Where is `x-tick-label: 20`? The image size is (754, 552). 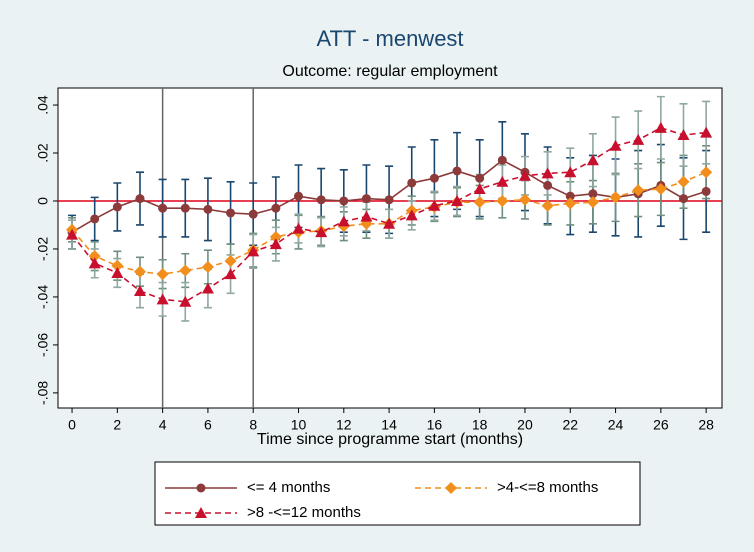
x-tick-label: 20 is located at coordinates (525, 425).